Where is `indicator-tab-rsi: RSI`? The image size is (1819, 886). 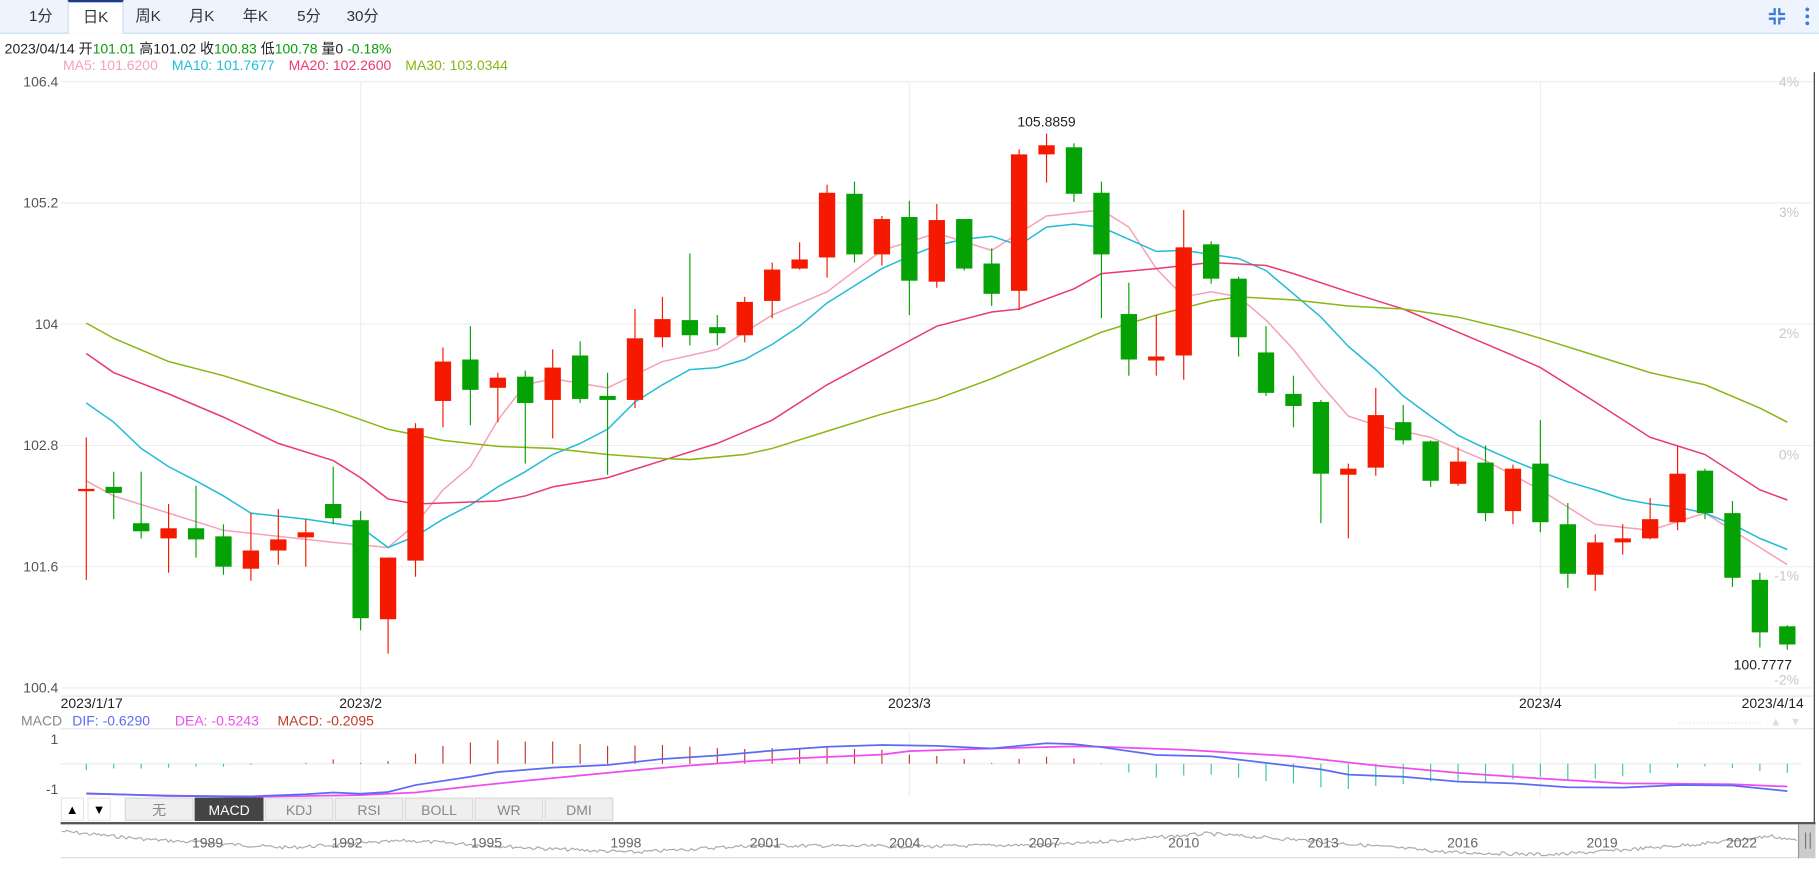
indicator-tab-rsi: RSI is located at coordinates (369, 809).